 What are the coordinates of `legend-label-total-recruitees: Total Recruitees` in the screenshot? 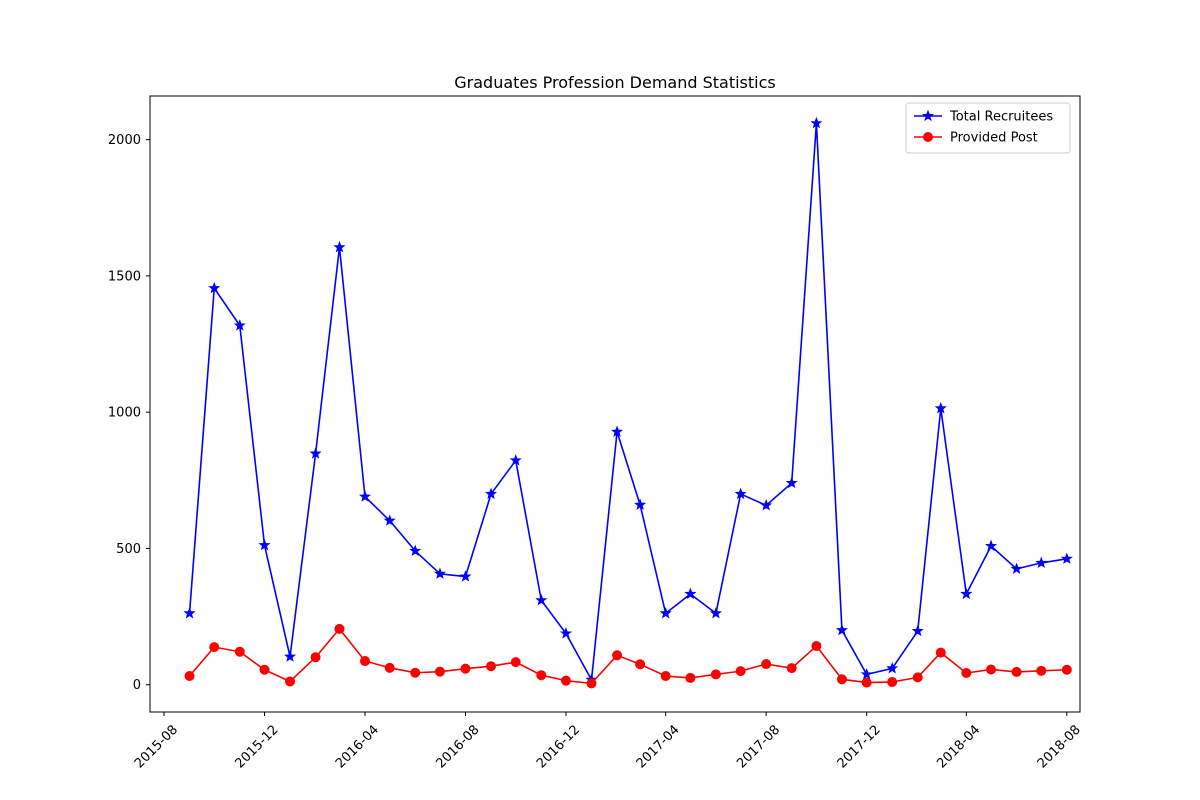 It's located at (1001, 117).